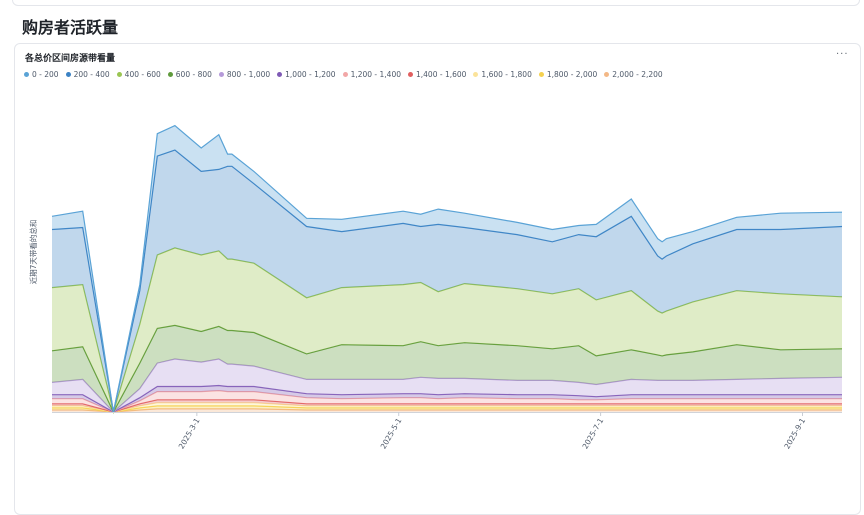 This screenshot has width=864, height=515. I want to click on legend-item: 200 - 400, so click(87, 74).